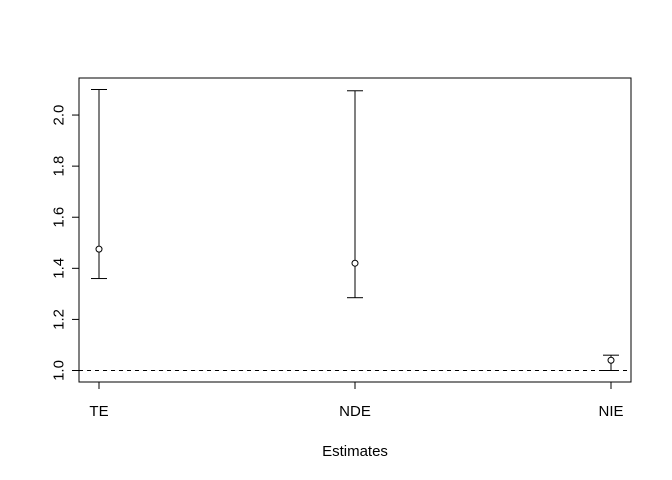 This screenshot has height=480, width=672. Describe the element at coordinates (355, 194) in the screenshot. I see `error-bar-nde` at that location.